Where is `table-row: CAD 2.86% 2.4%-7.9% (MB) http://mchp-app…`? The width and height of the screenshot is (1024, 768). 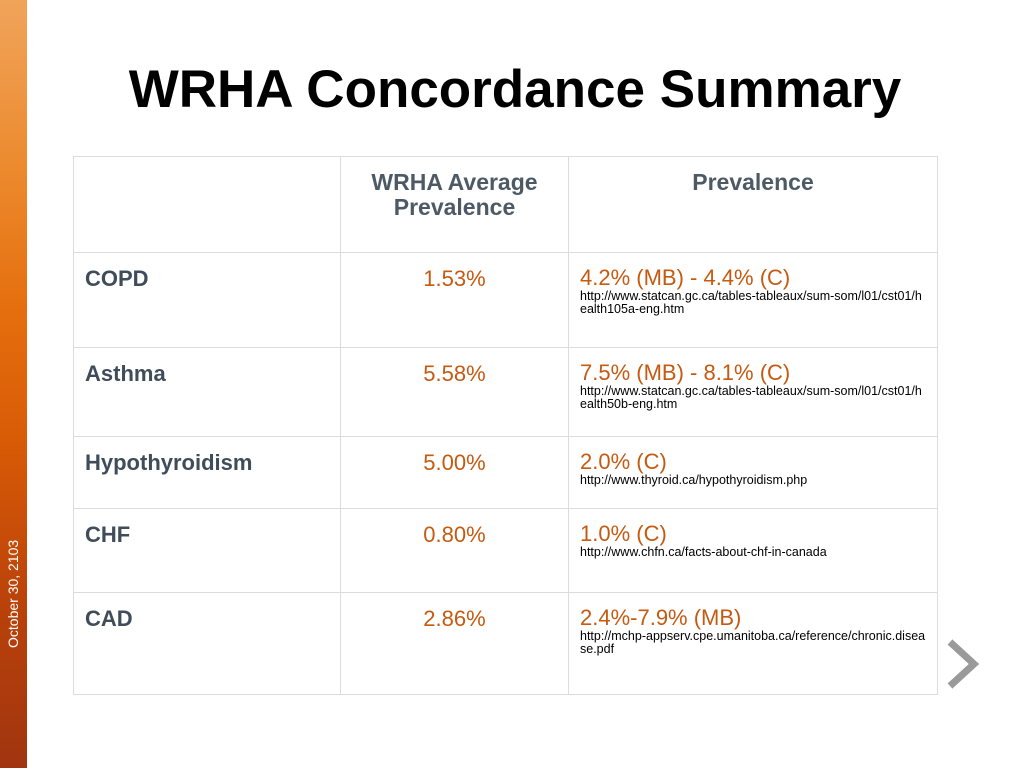
table-row: CAD 2.86% 2.4%-7.9% (MB) http://mchp-app… is located at coordinates (505, 643).